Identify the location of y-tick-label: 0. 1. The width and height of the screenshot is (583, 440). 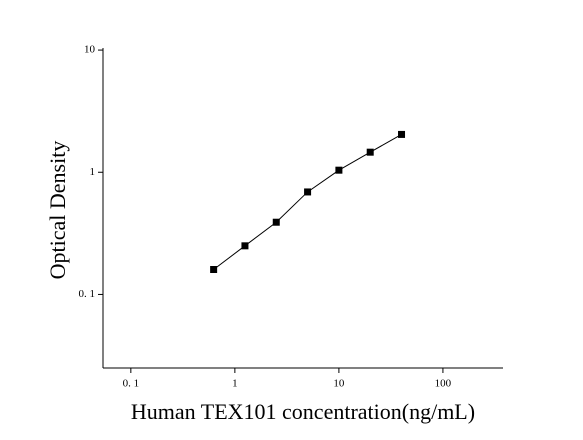
(87, 294).